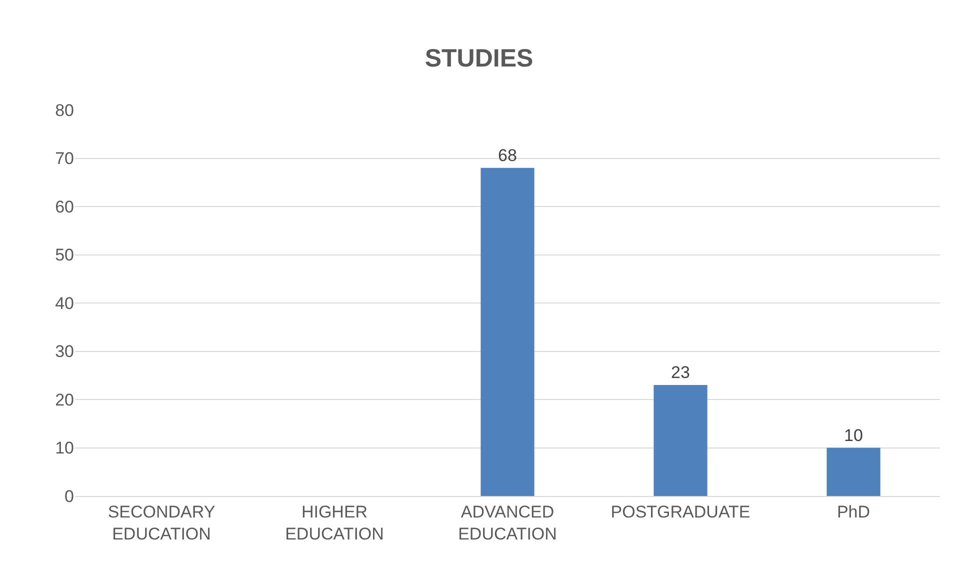  Describe the element at coordinates (64, 110) in the screenshot. I see `y-tick-label: 80` at that location.